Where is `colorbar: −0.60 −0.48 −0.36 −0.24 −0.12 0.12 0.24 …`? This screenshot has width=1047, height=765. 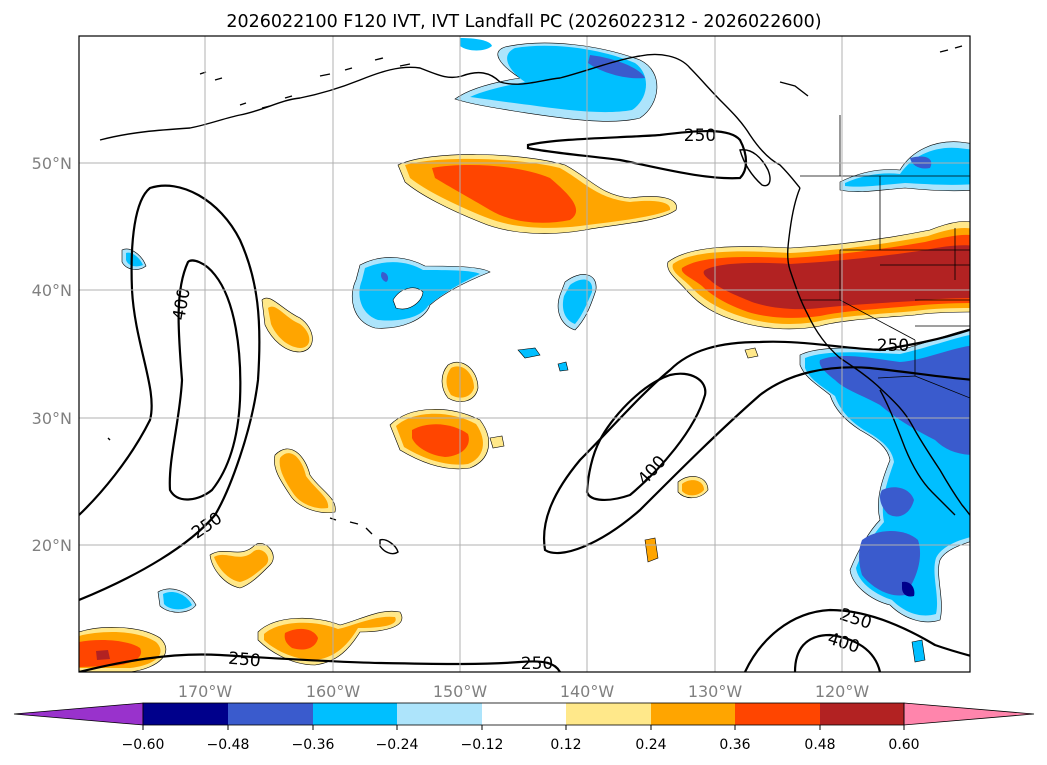 colorbar: −0.60 −0.48 −0.36 −0.24 −0.12 0.12 0.24 … is located at coordinates (524, 727).